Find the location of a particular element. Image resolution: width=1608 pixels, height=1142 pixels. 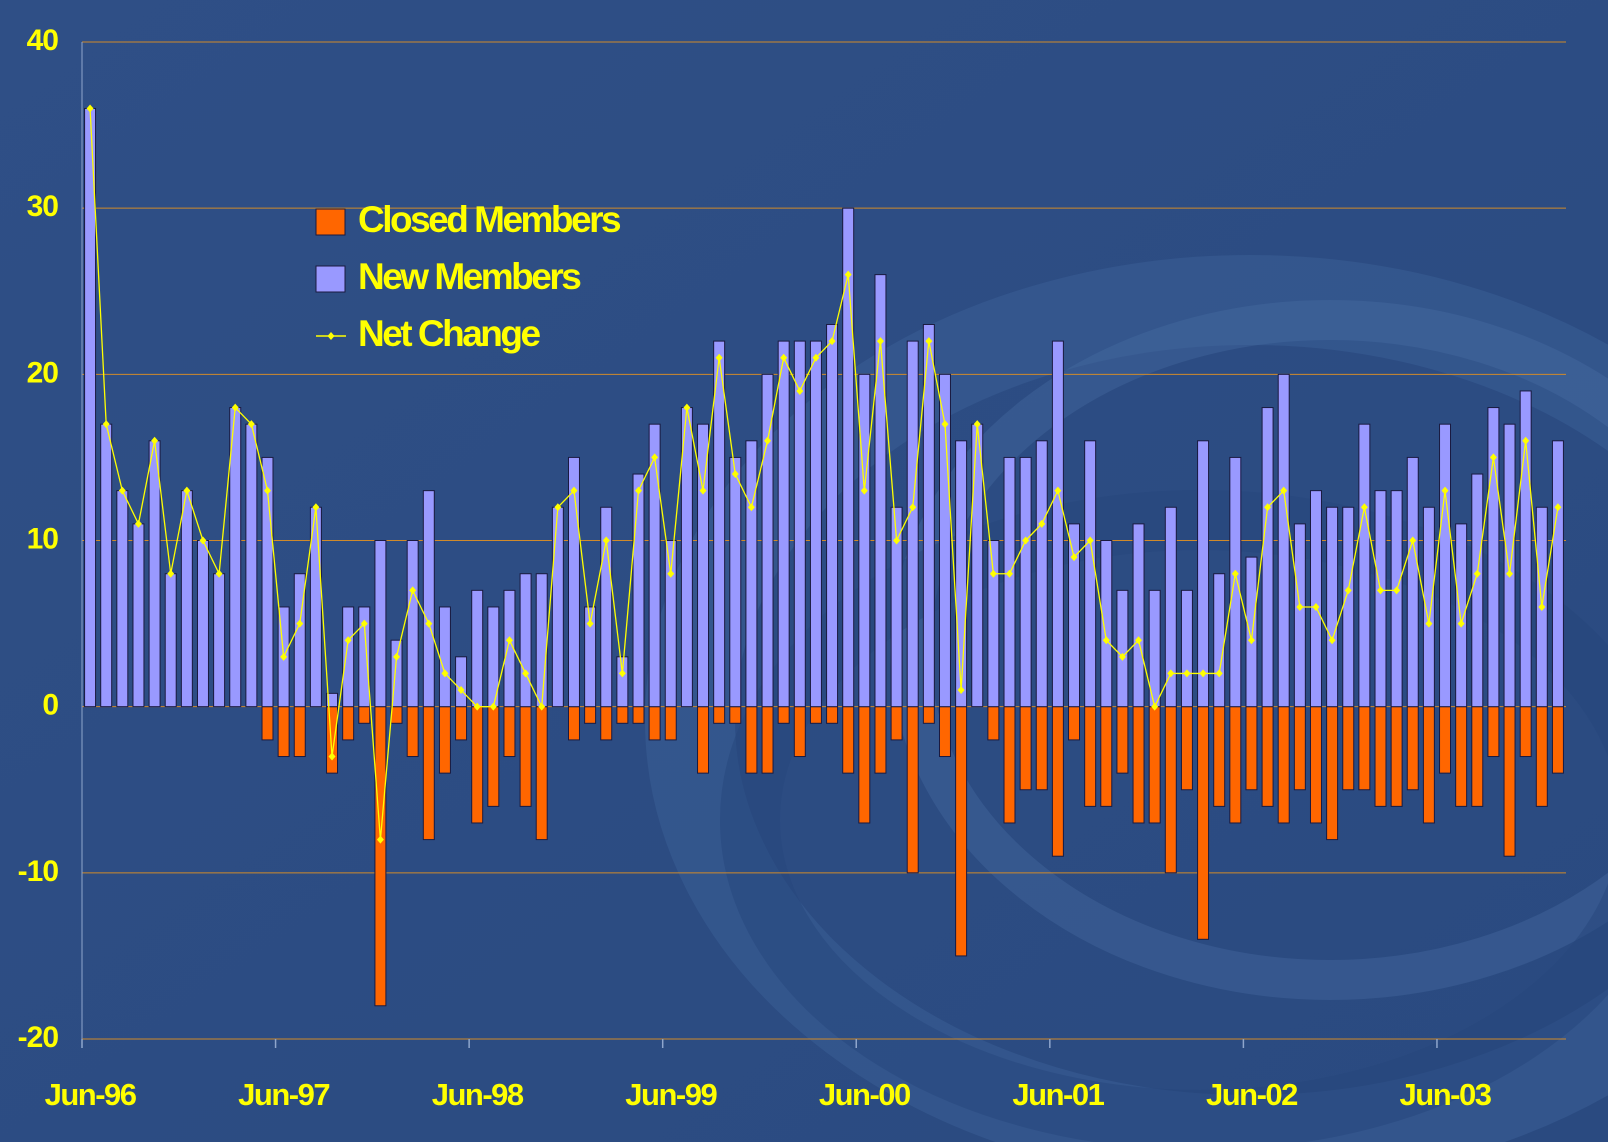

x-tick-label: Jun-99 is located at coordinates (671, 1094).